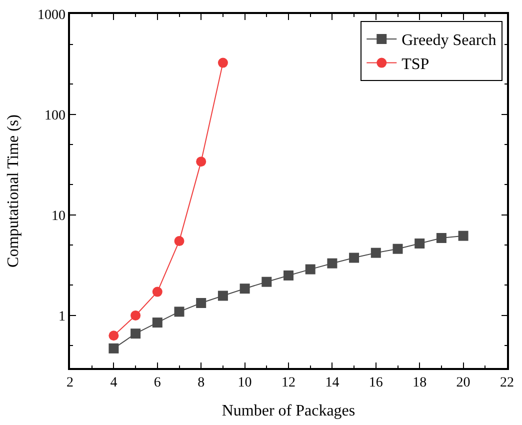 Image resolution: width=522 pixels, height=425 pixels. What do you see at coordinates (449, 41) in the screenshot?
I see `legend-label: Greedy Search` at bounding box center [449, 41].